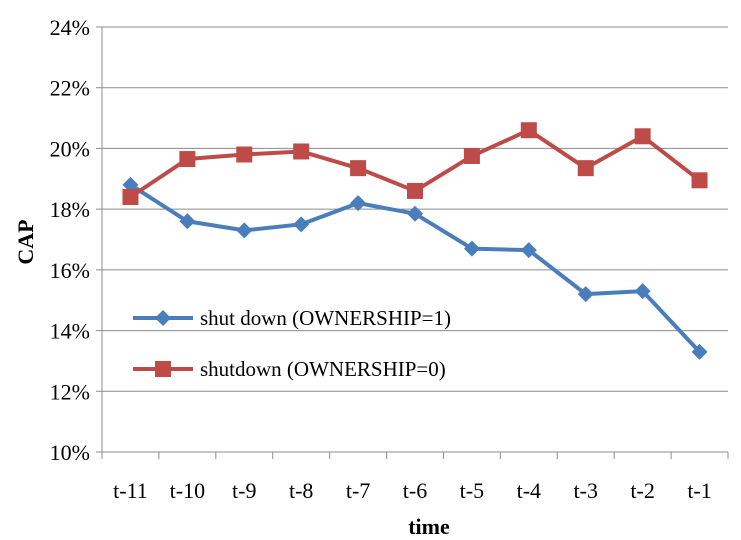  What do you see at coordinates (187, 490) in the screenshot?
I see `x-tick-label: t-10` at bounding box center [187, 490].